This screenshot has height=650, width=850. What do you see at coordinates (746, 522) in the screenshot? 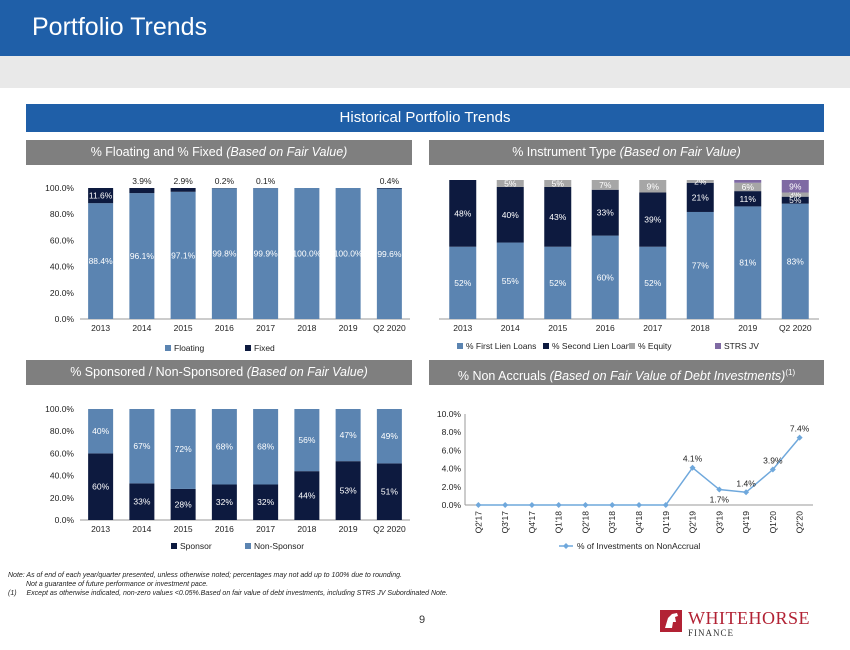
I see `x-tick-label: Q4'19` at bounding box center [746, 522].